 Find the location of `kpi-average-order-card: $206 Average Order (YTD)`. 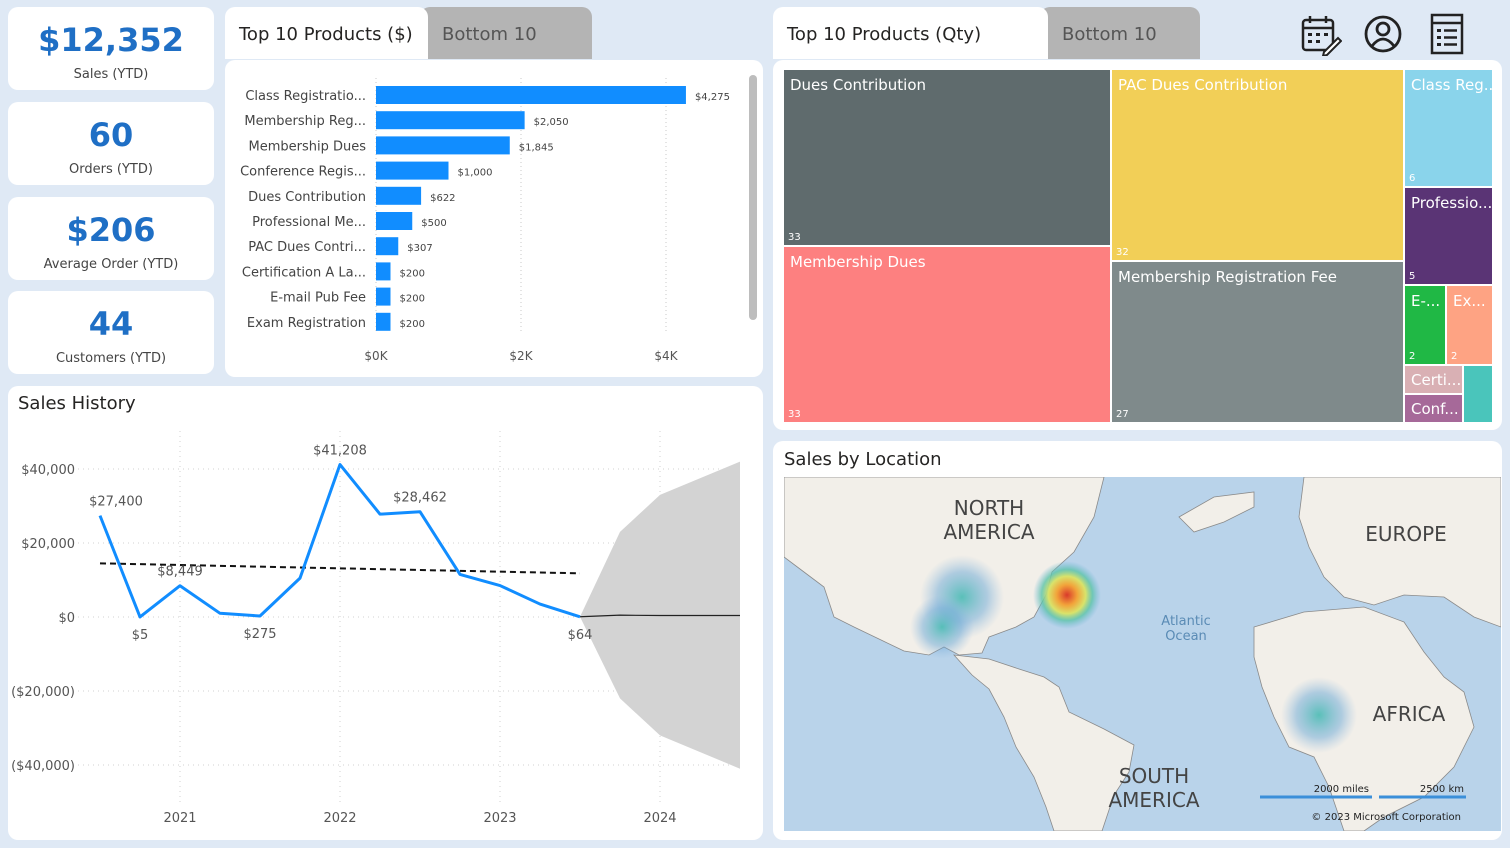

kpi-average-order-card: $206 Average Order (YTD) is located at coordinates (111, 238).